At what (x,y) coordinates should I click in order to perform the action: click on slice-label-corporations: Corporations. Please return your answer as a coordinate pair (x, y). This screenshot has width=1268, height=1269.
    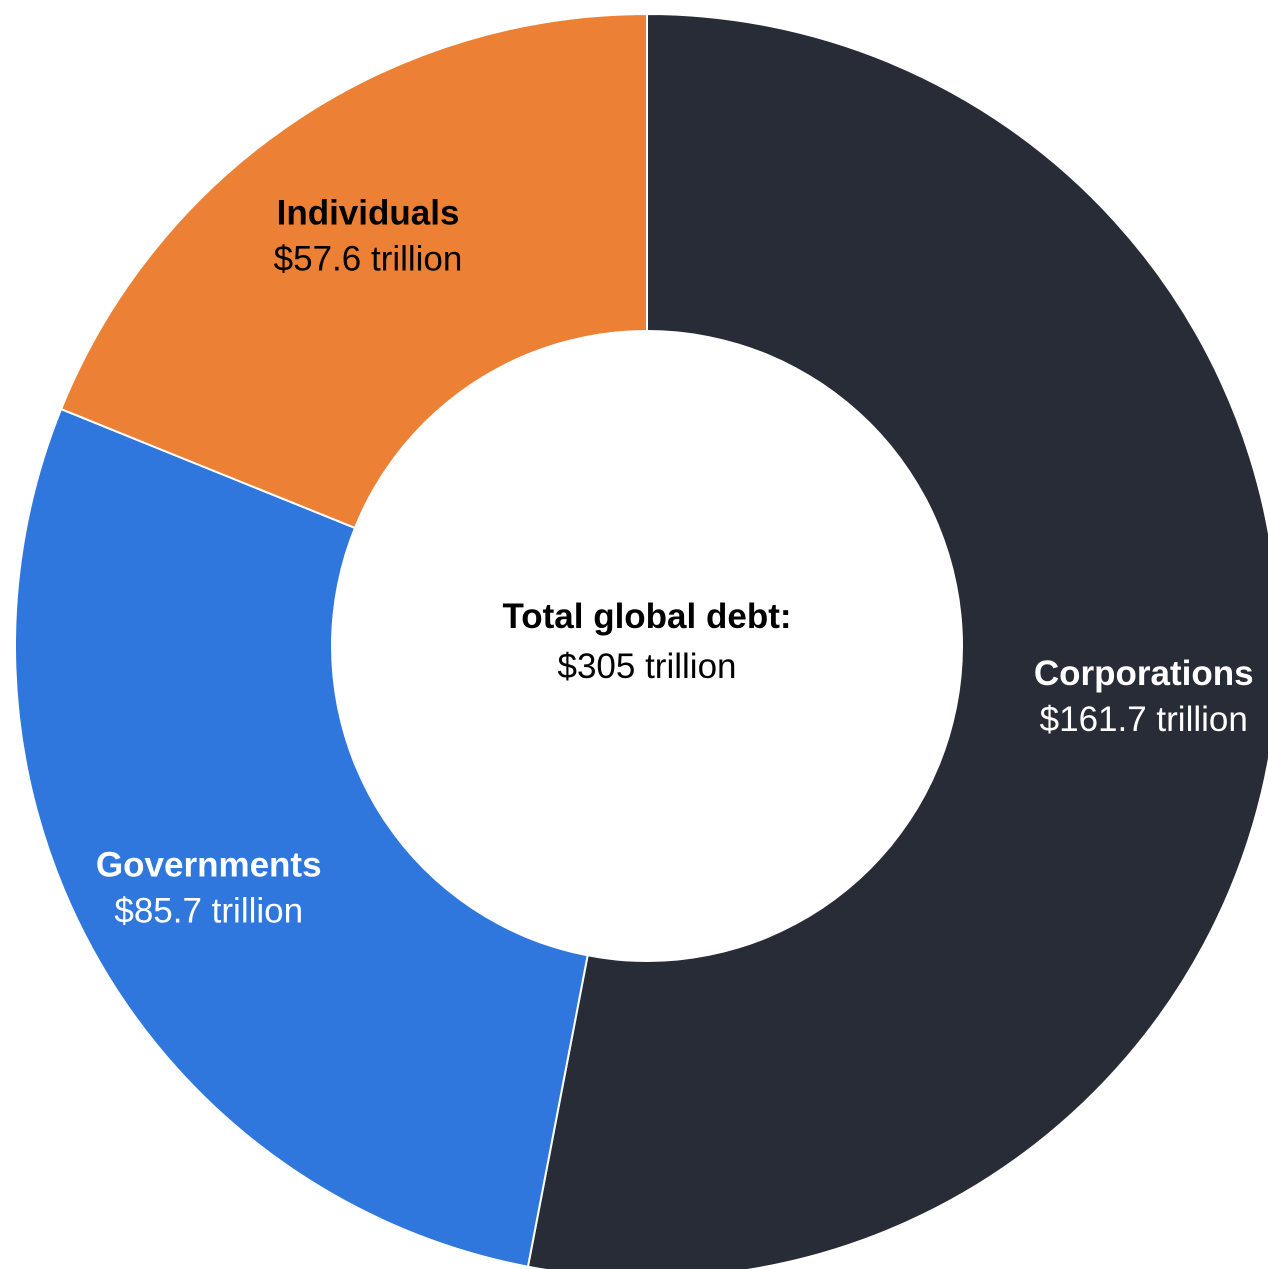
    Looking at the image, I should click on (1144, 673).